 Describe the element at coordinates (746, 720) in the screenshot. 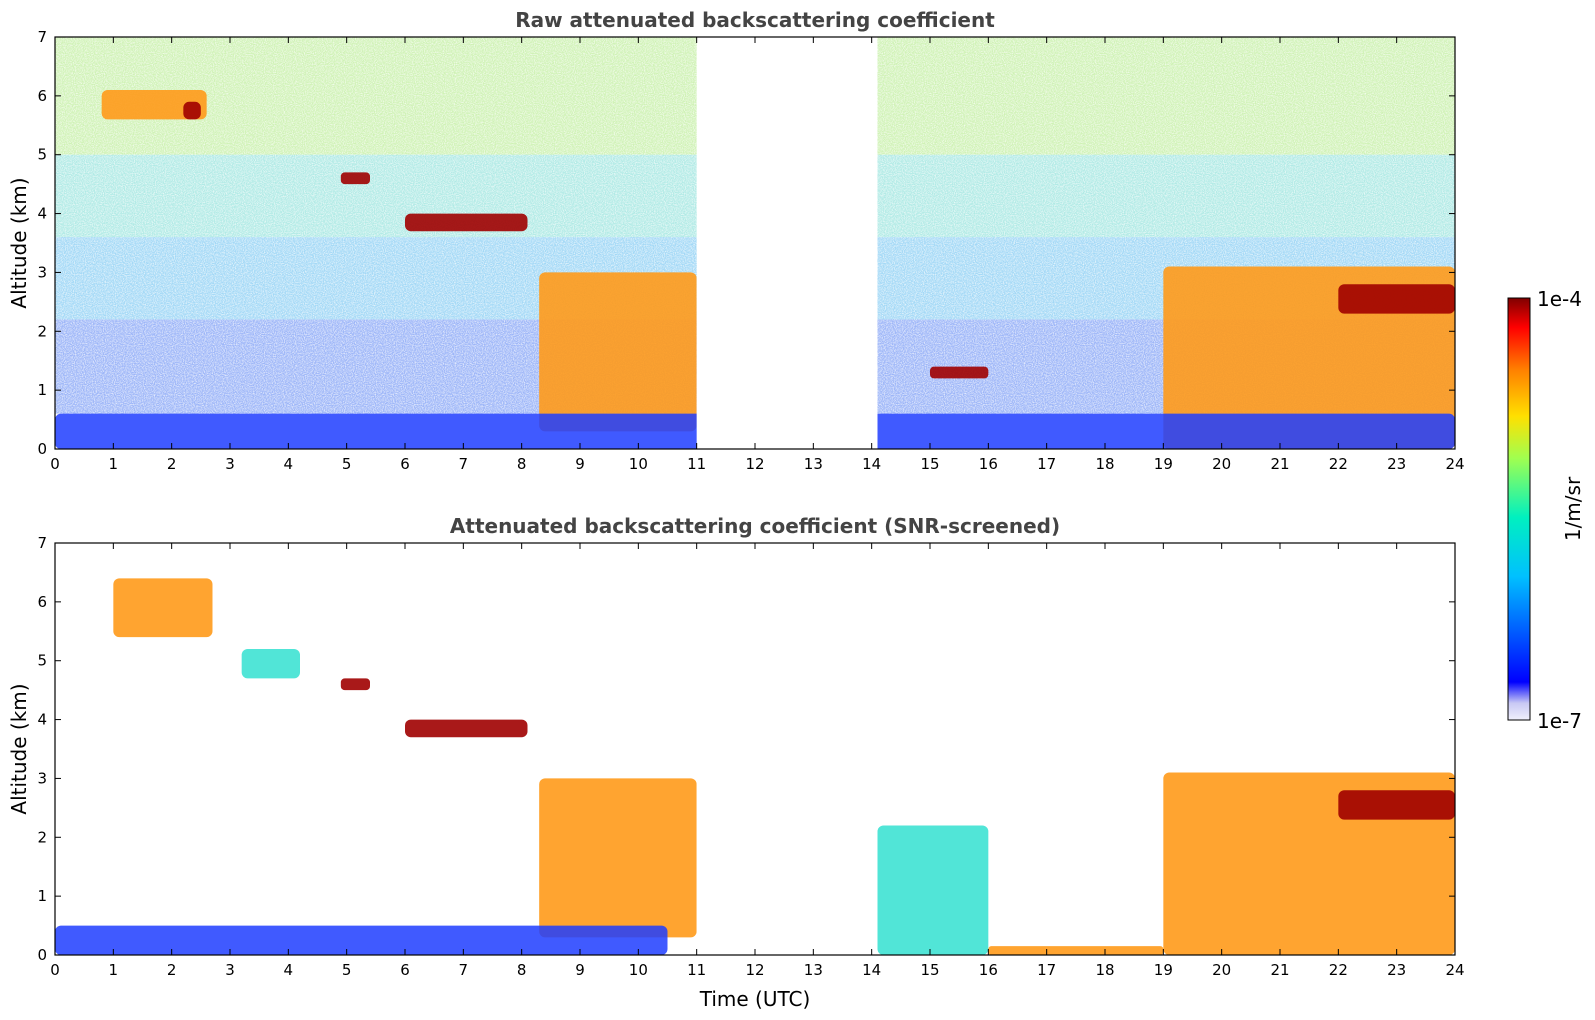

I see `y-tick: 4` at that location.